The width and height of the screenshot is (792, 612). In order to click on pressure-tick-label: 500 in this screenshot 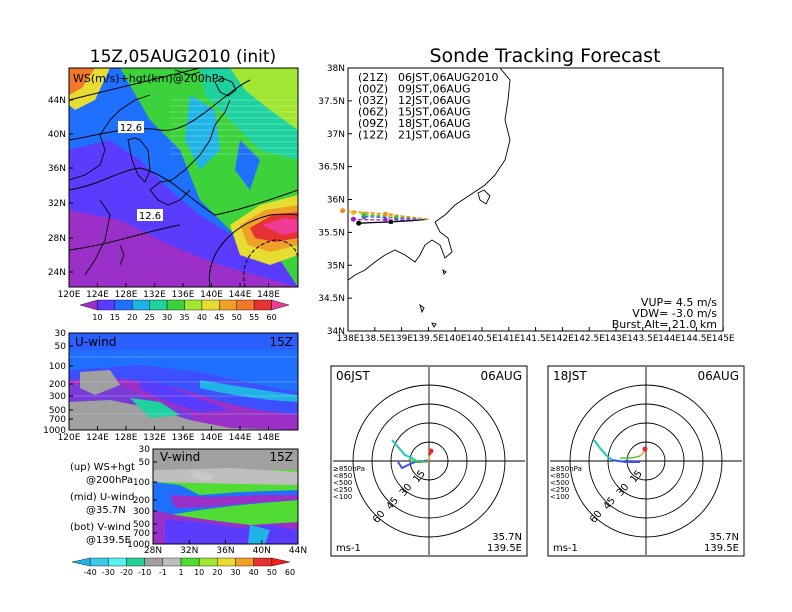, I will do `click(57, 411)`.